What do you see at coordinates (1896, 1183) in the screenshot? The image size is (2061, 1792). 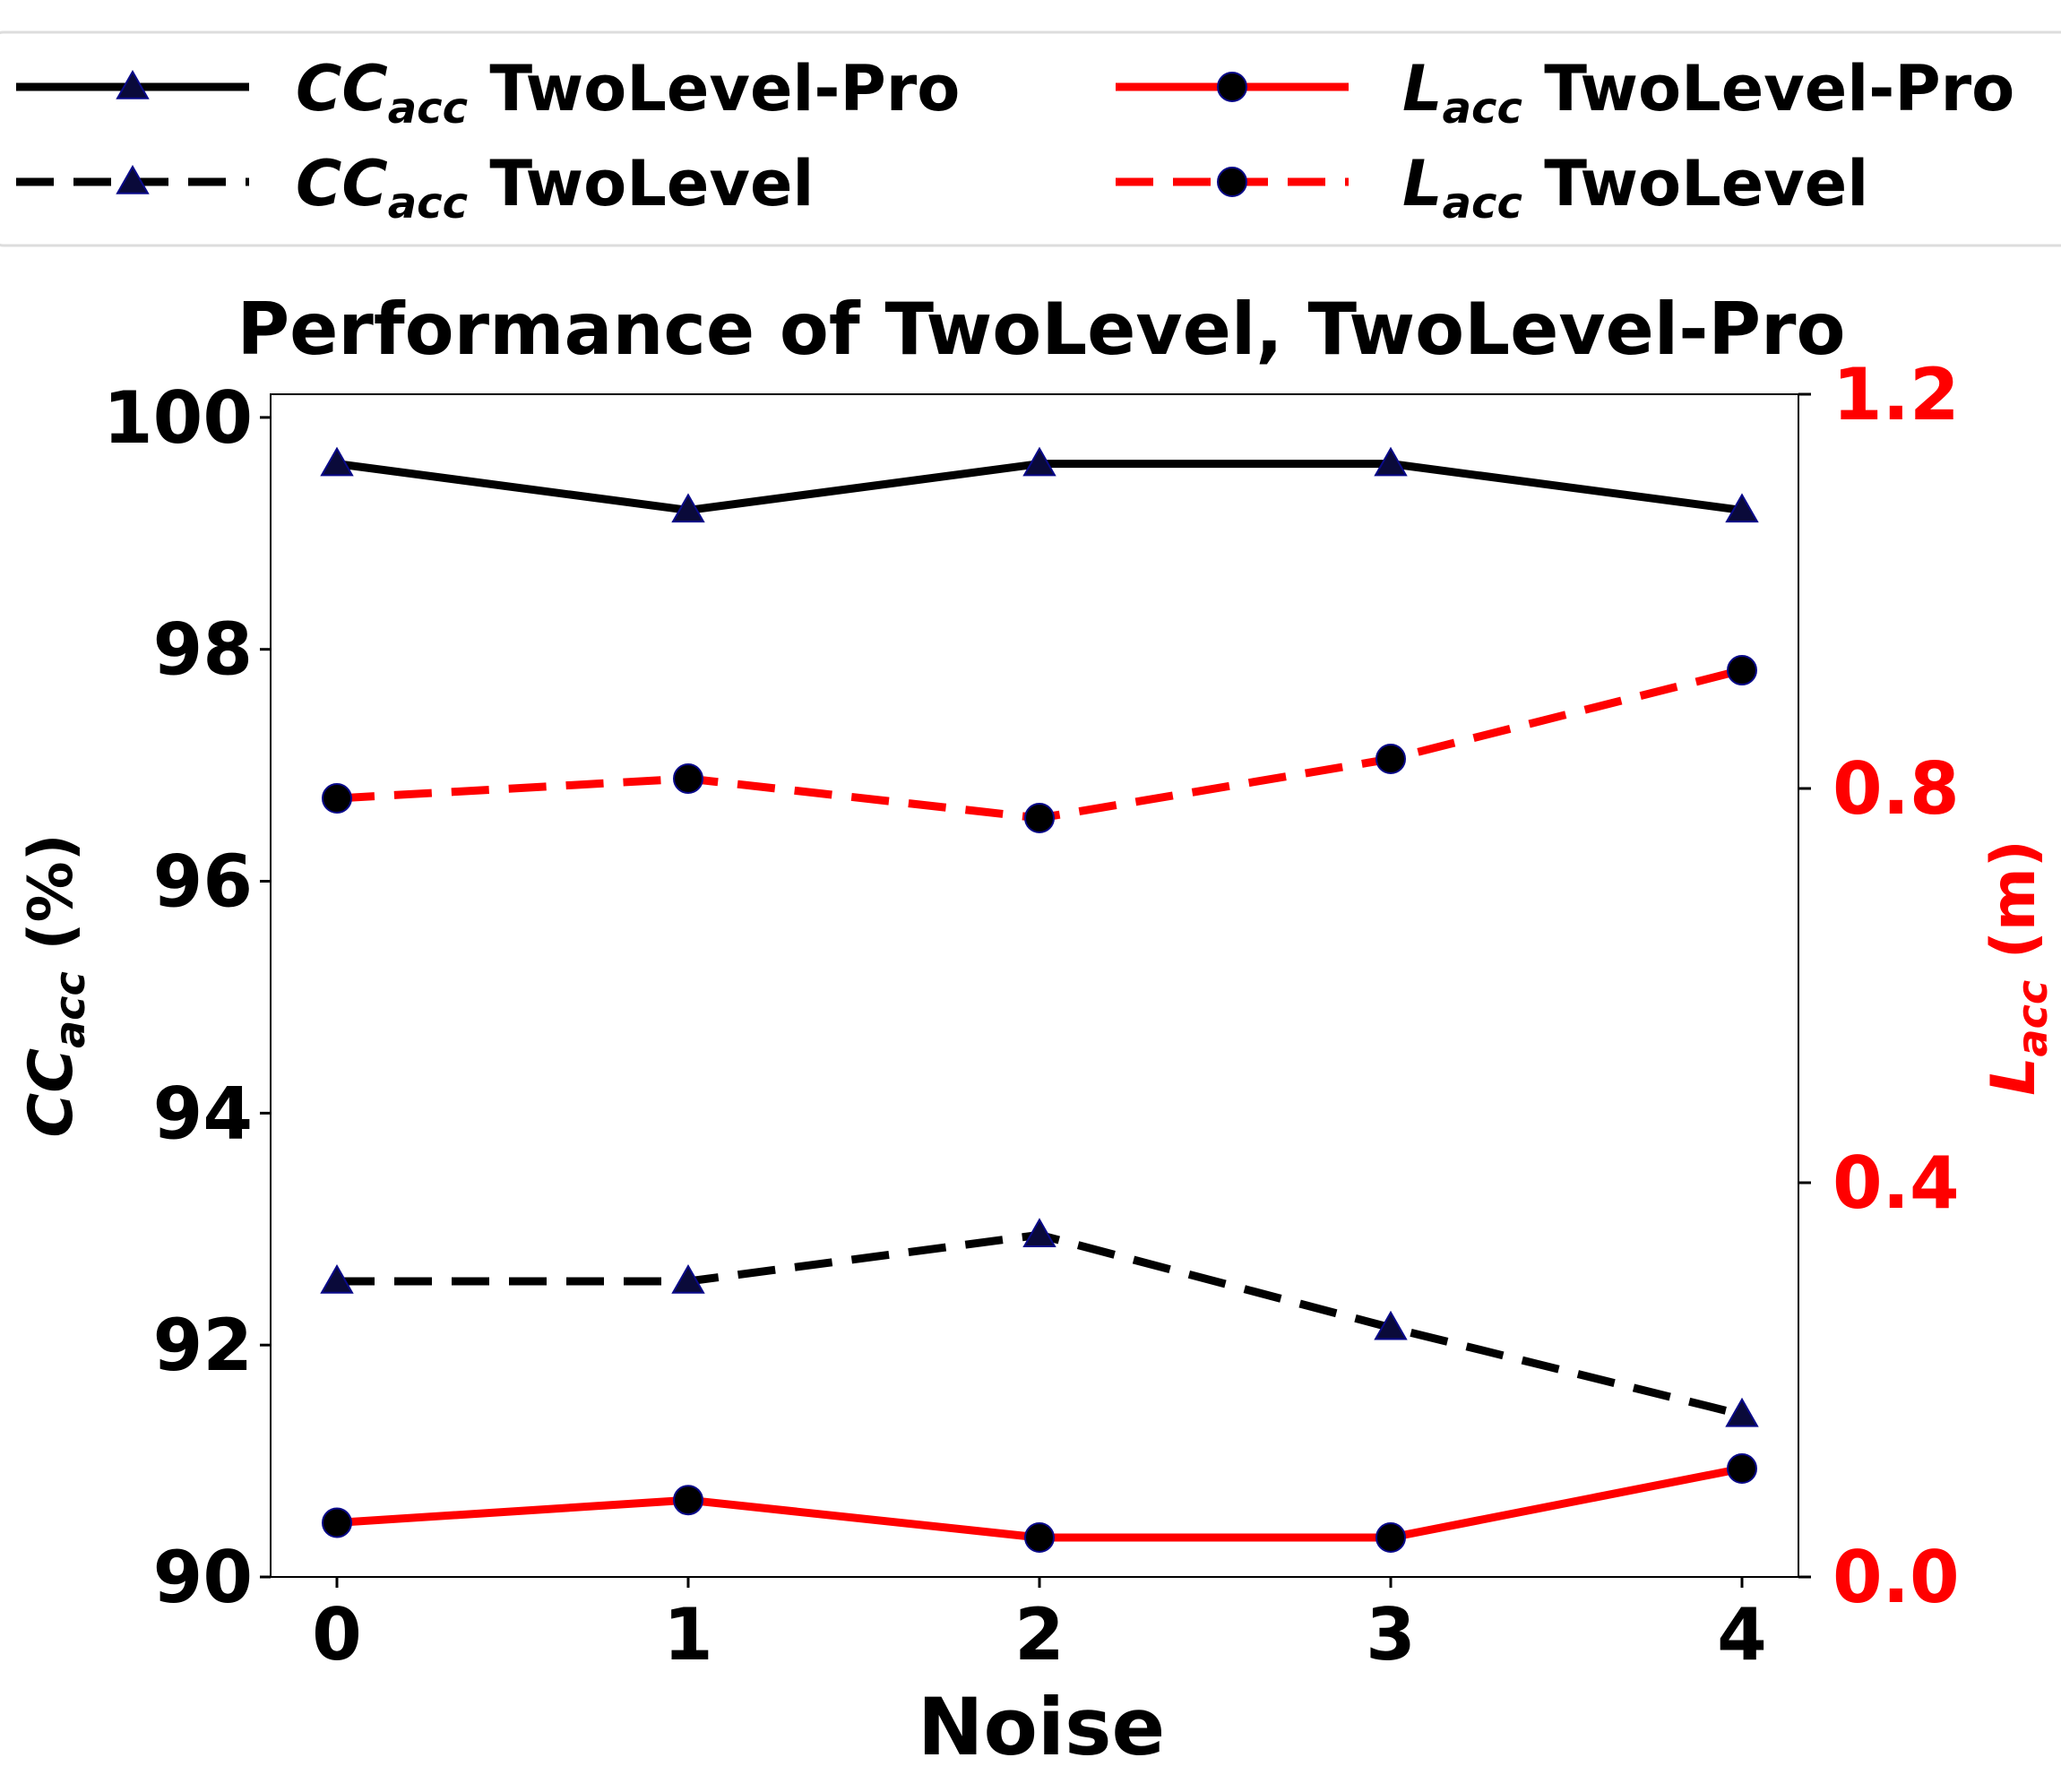 I see `y-right-tick-label: 0.4` at bounding box center [1896, 1183].